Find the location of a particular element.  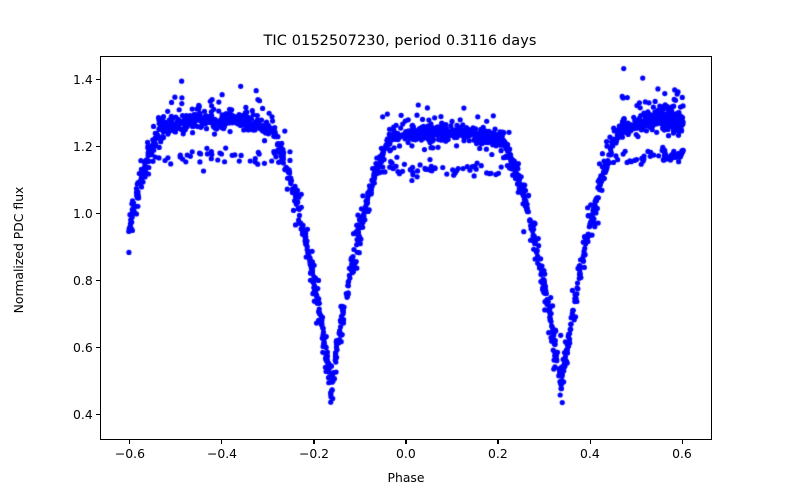

x-axis-label: Phase is located at coordinates (406, 477).